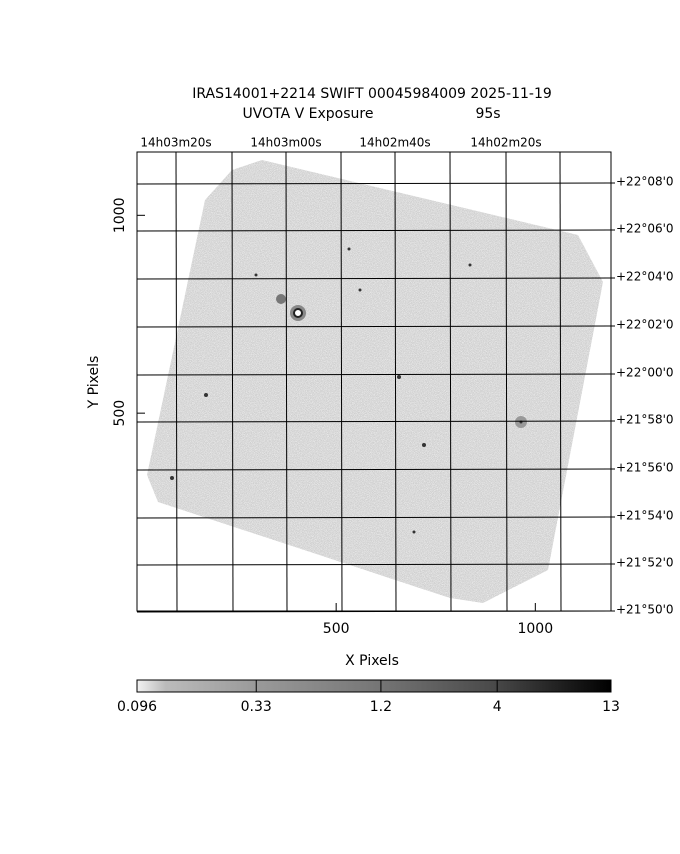 The width and height of the screenshot is (680, 854). I want to click on colorbar-tick-label: 0.096, so click(137, 707).